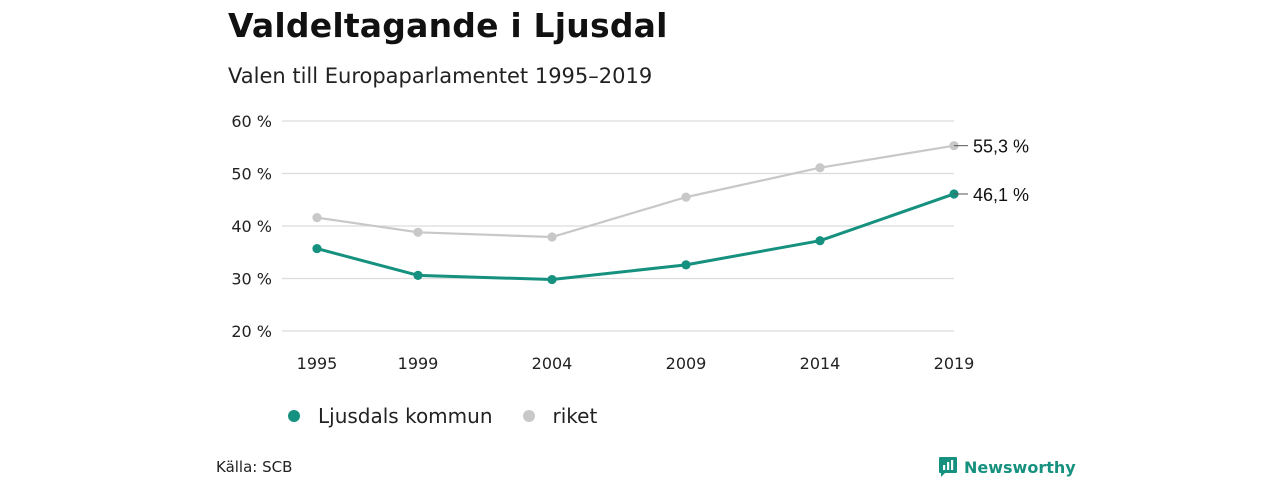 The height and width of the screenshot is (480, 1280). I want to click on legend-item-ljusdals-kommun: Ljusdals kommun, so click(390, 416).